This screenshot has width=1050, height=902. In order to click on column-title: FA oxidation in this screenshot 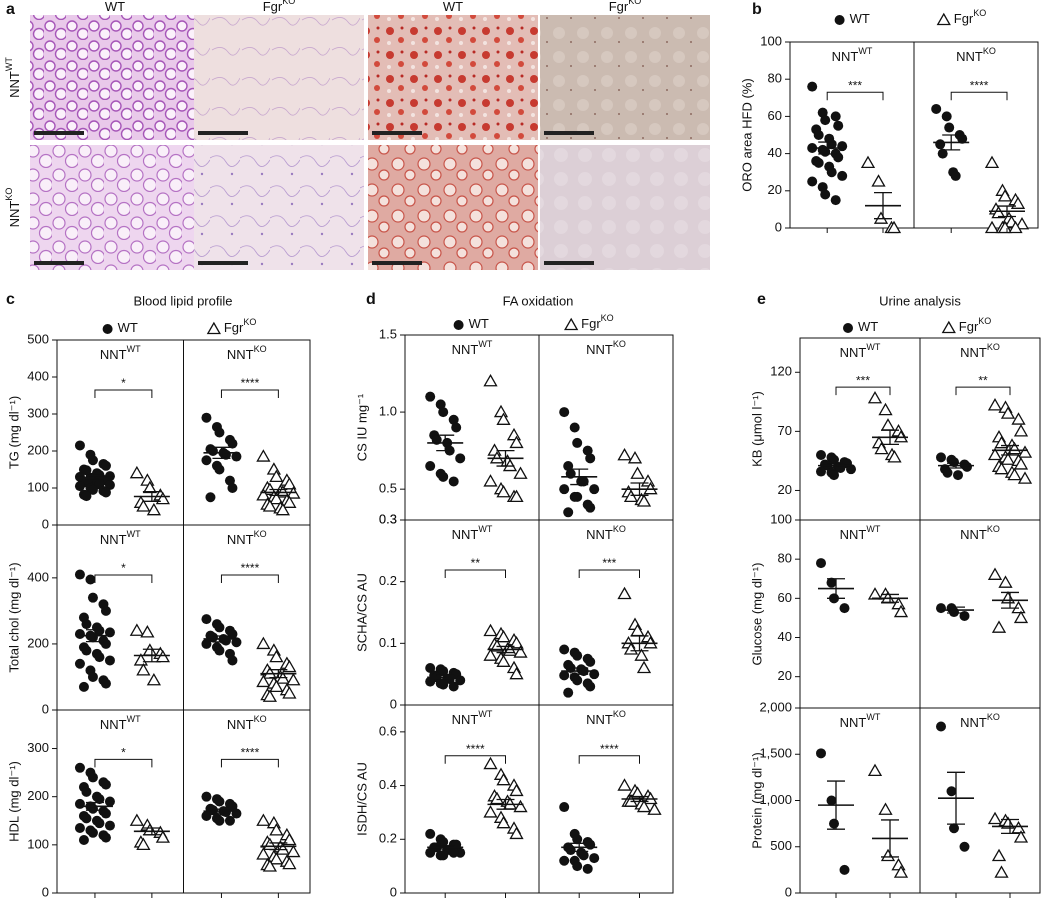, I will do `click(538, 300)`.